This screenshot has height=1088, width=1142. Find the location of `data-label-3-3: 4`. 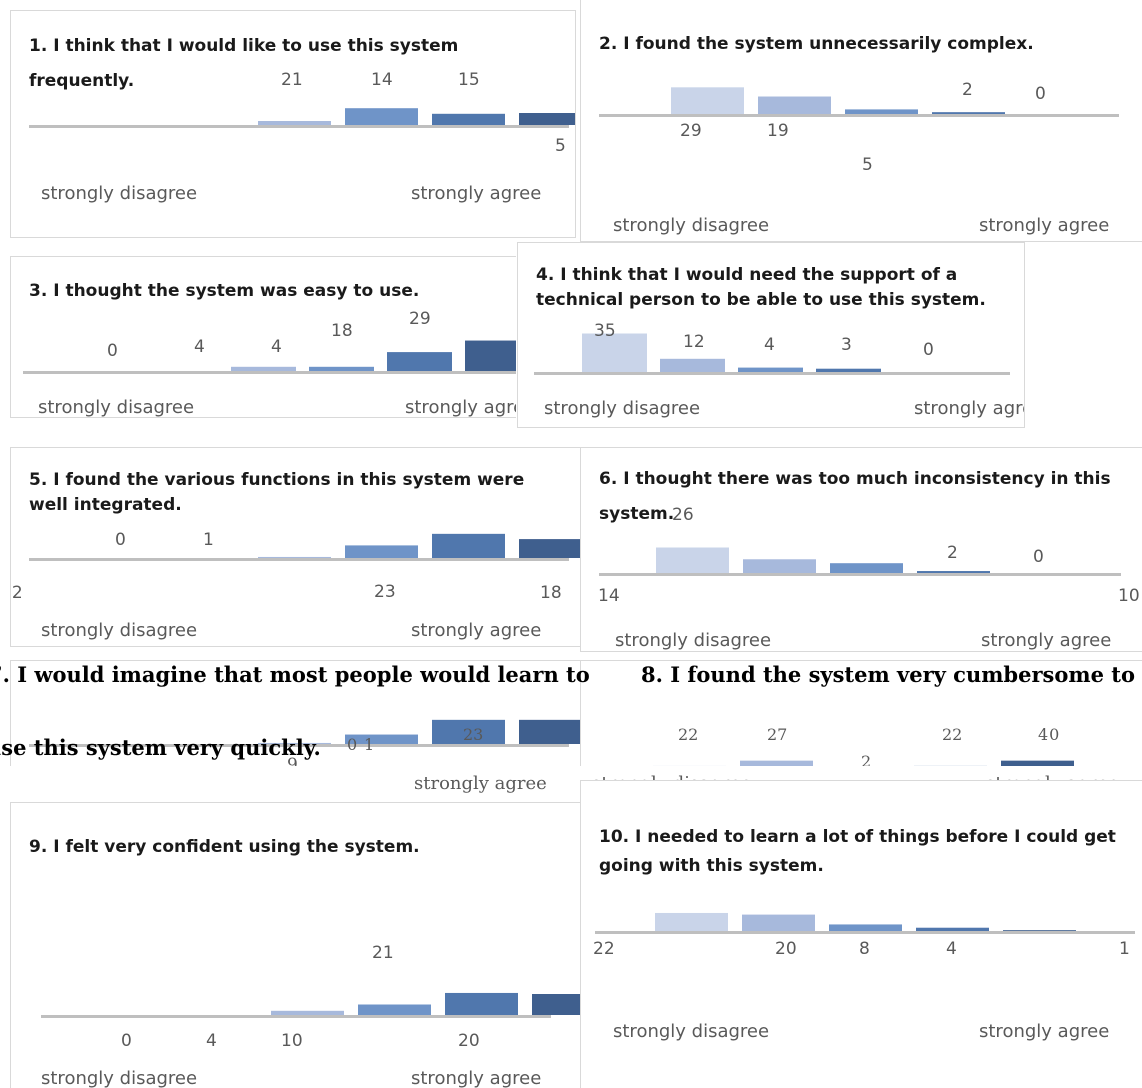

data-label-3-3: 4 is located at coordinates (276, 347).